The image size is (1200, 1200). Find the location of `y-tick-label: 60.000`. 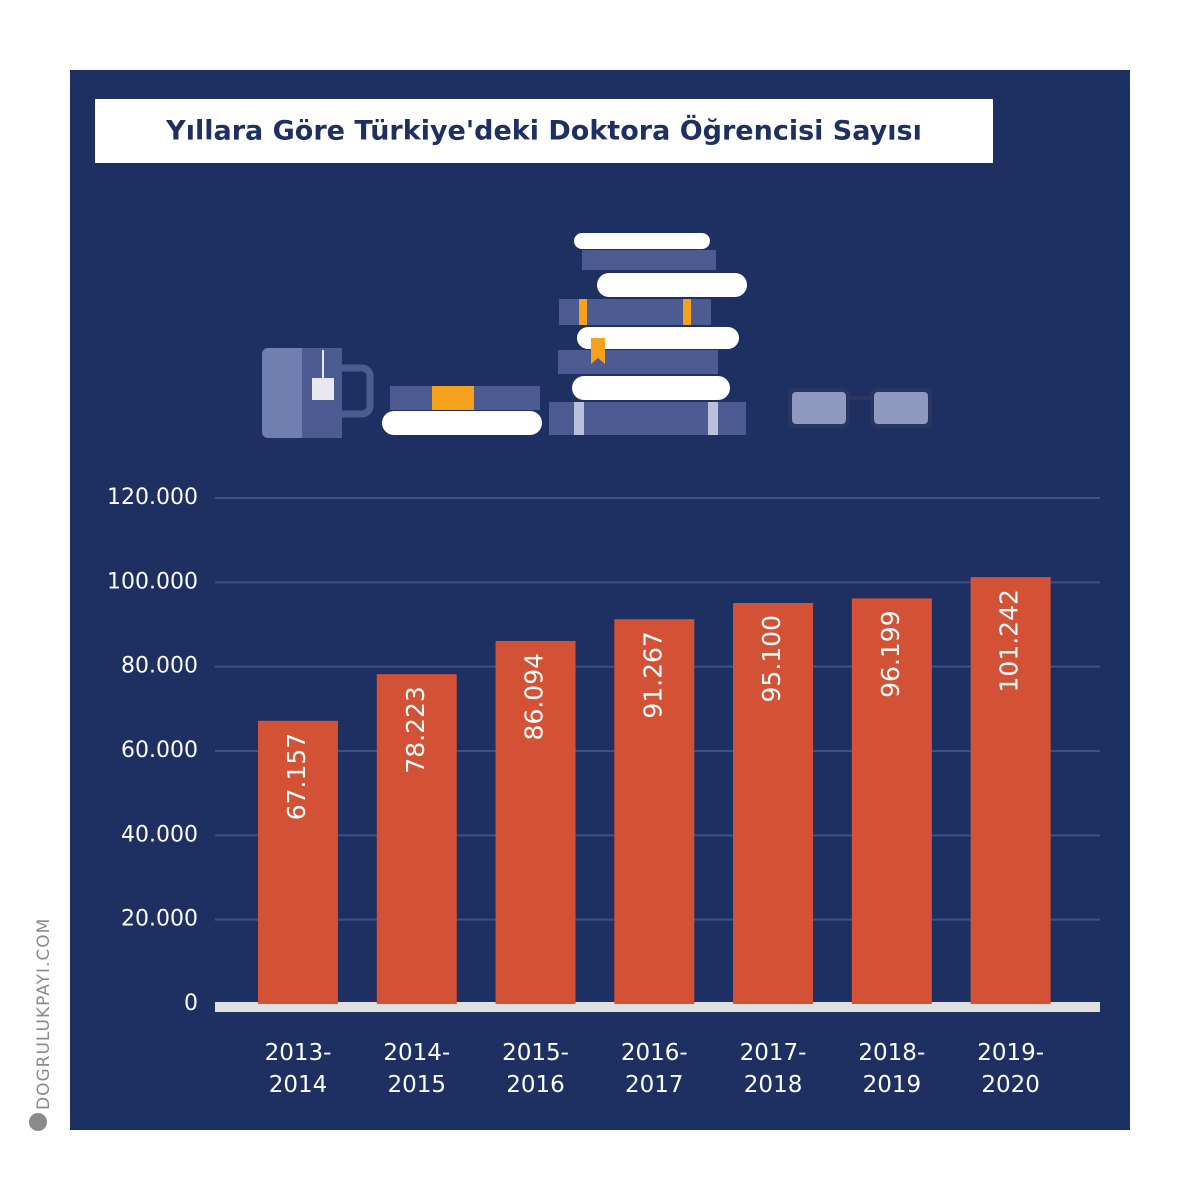

y-tick-label: 60.000 is located at coordinates (159, 750).